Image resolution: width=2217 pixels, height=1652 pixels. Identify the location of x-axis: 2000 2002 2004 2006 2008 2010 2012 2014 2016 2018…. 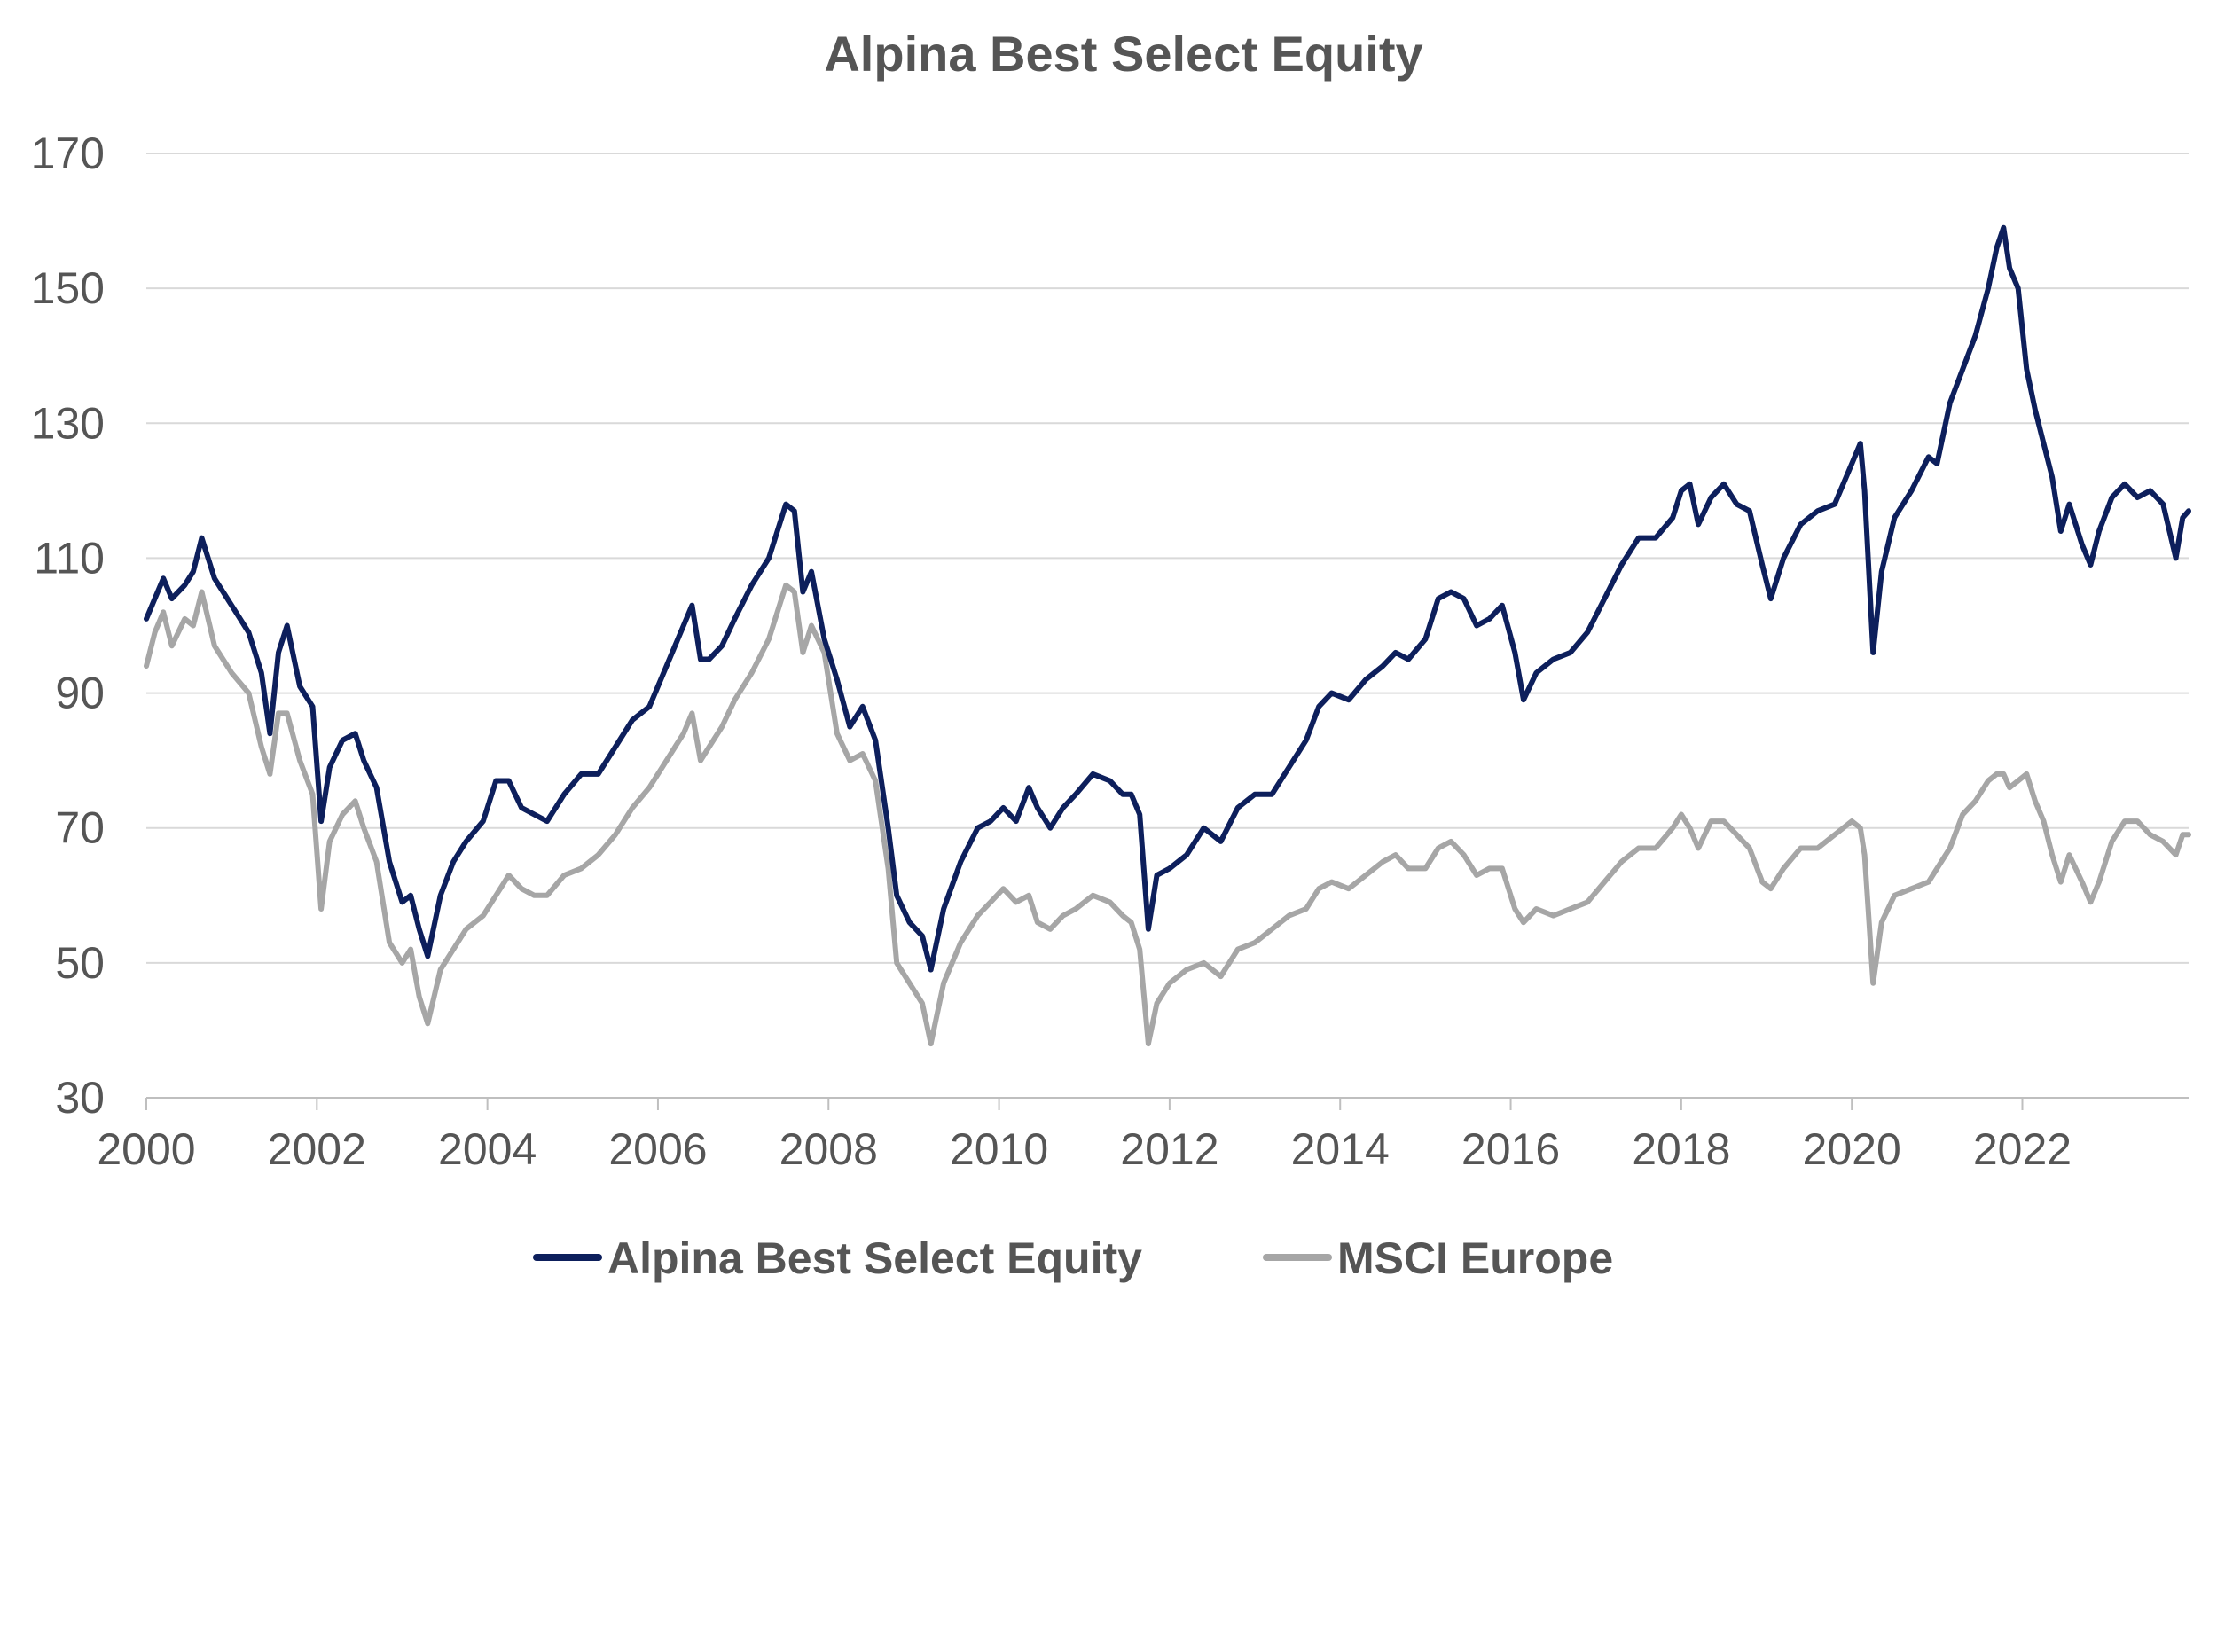
(1143, 1135).